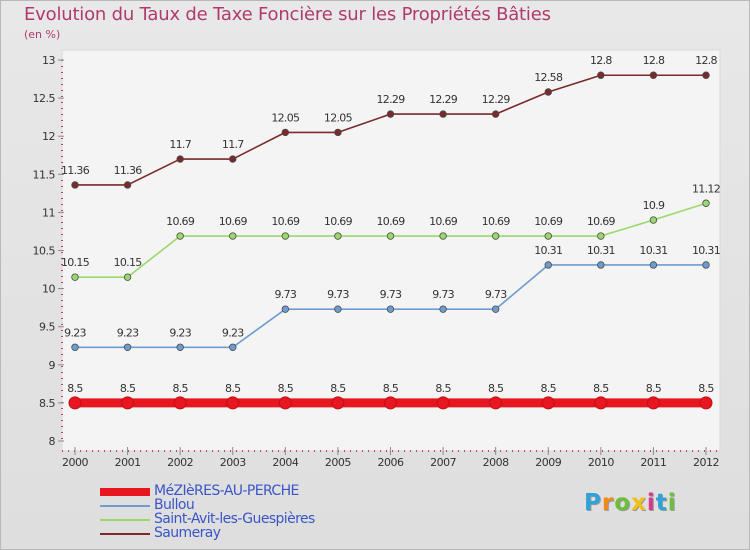 This screenshot has width=750, height=550. What do you see at coordinates (187, 533) in the screenshot?
I see `legend-label: Saumeray` at bounding box center [187, 533].